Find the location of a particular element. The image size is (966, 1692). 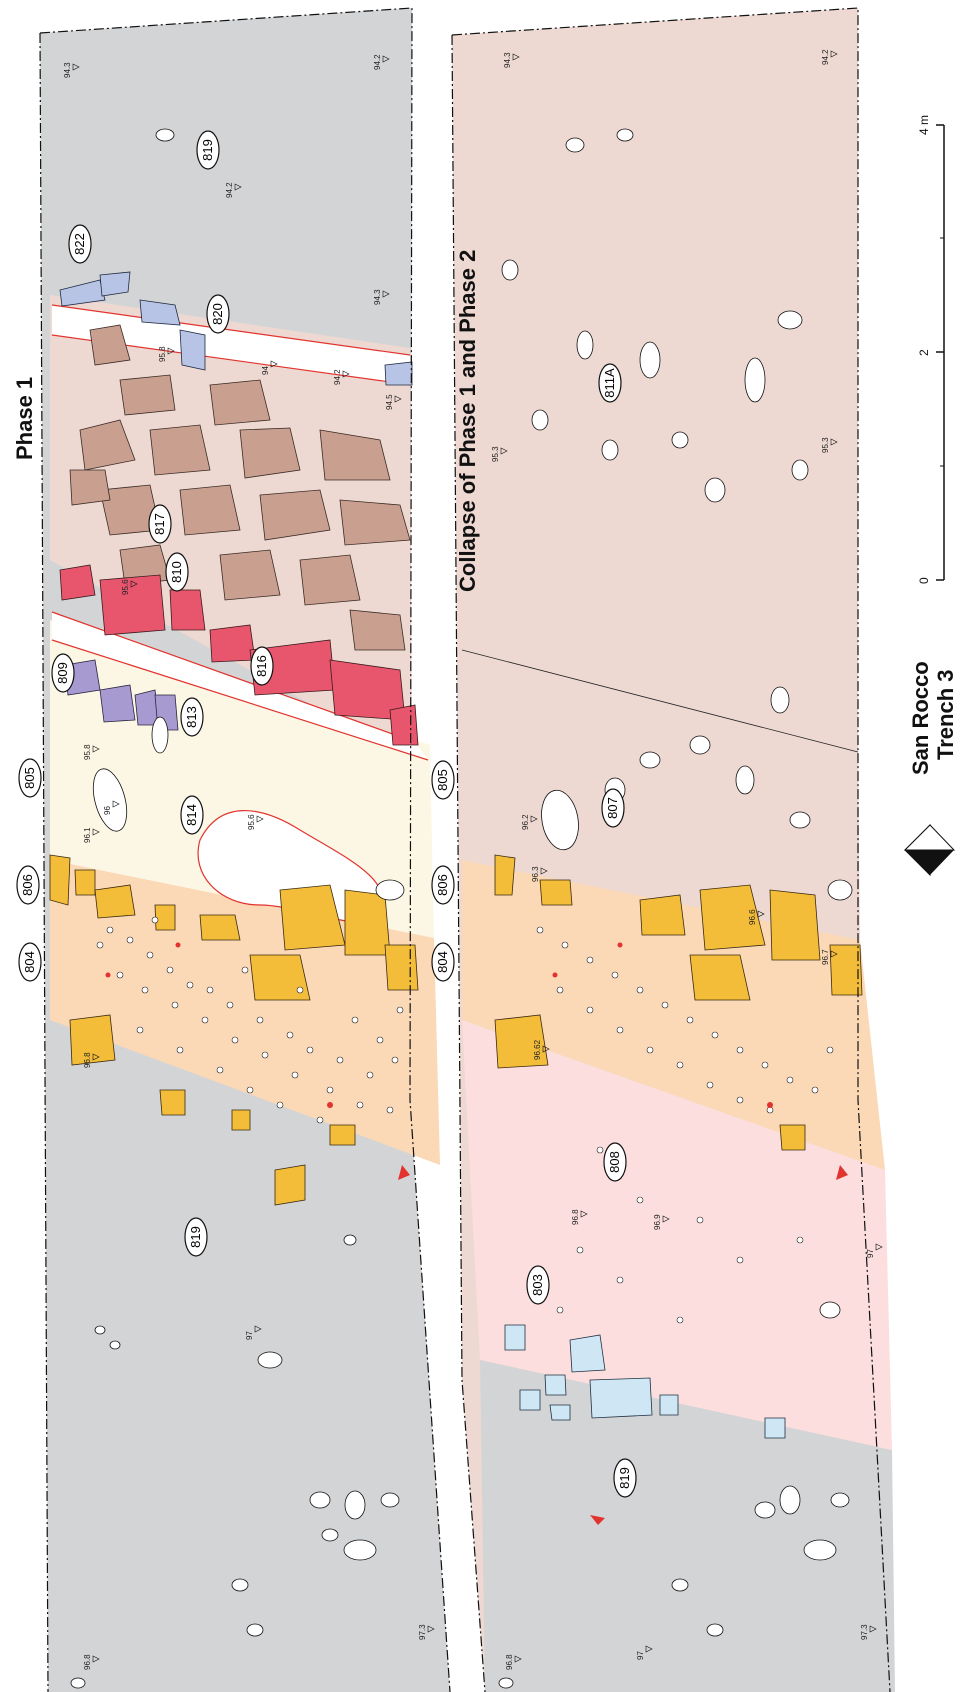

elevation-label: 94 is located at coordinates (265, 370).